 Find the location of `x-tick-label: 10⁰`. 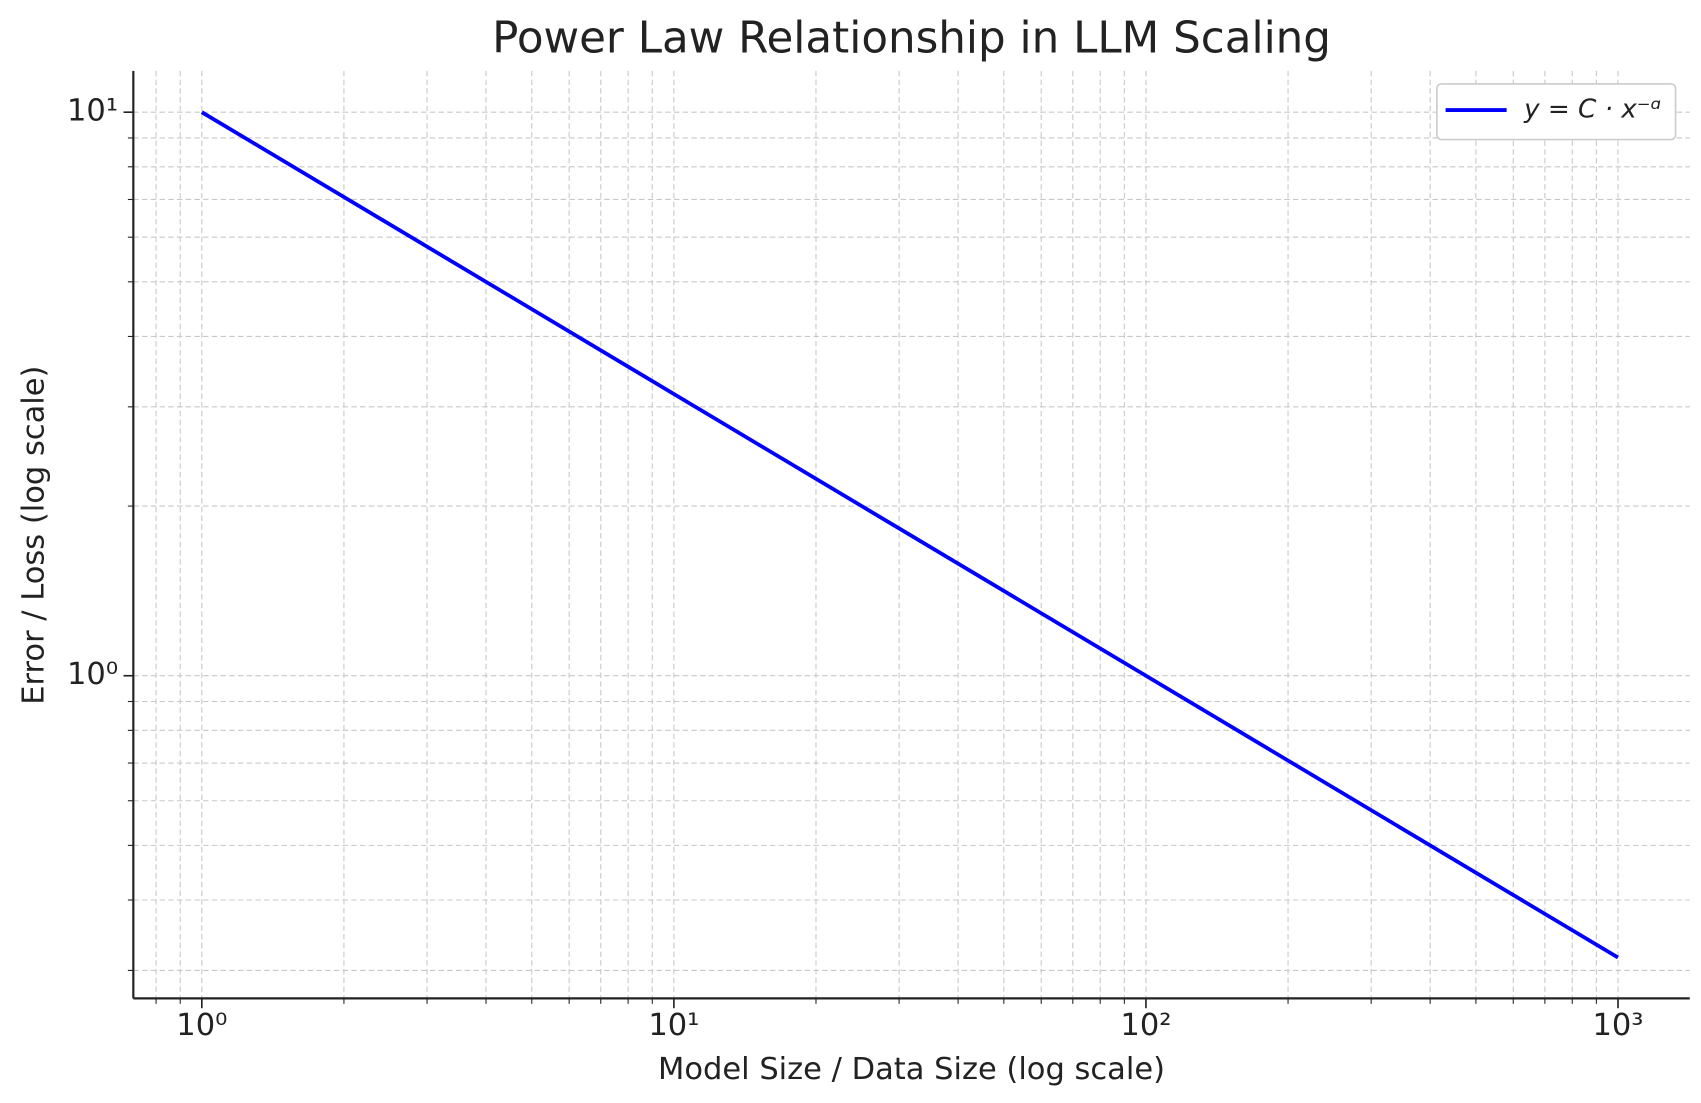

x-tick-label: 10⁰ is located at coordinates (201, 1025).